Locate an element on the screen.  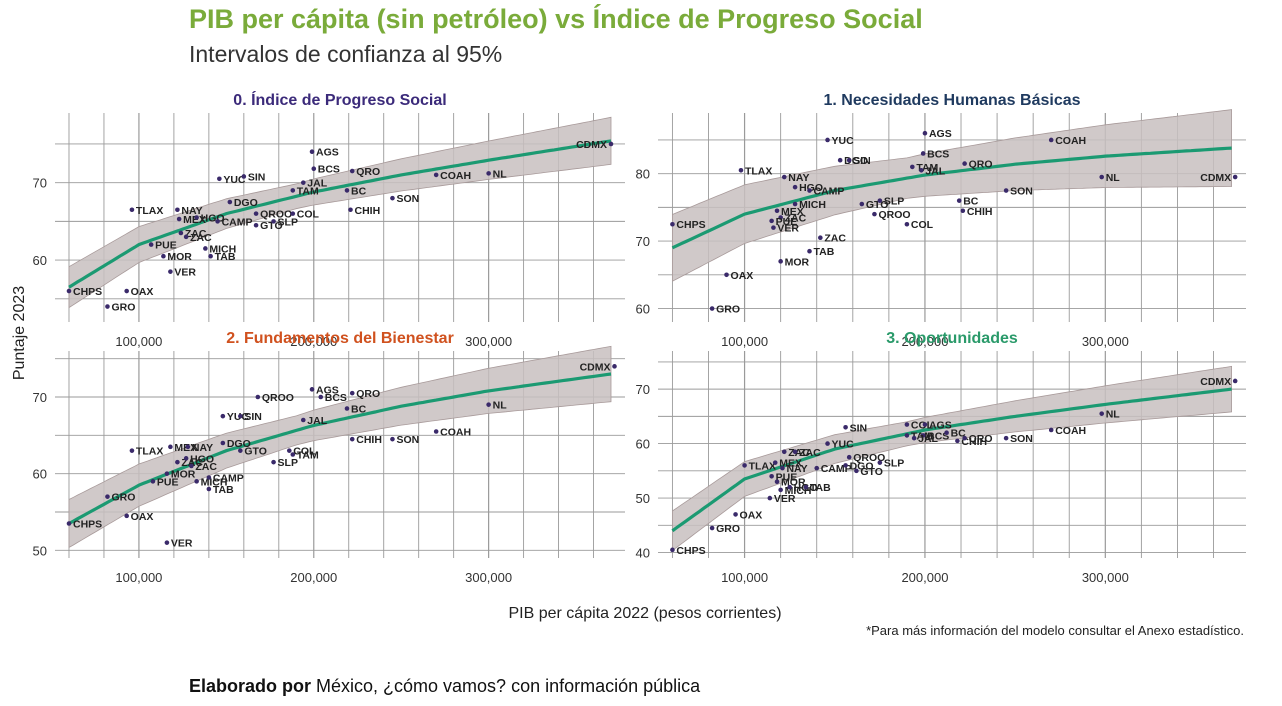
x-tick-label: 200,000 is located at coordinates (313, 341).